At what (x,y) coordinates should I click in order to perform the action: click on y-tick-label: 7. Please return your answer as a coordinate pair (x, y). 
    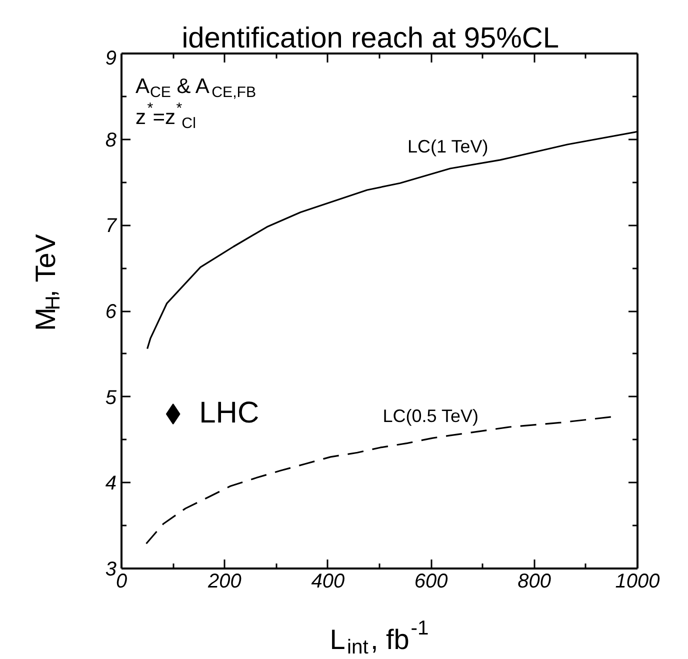
    Looking at the image, I should click on (111, 226).